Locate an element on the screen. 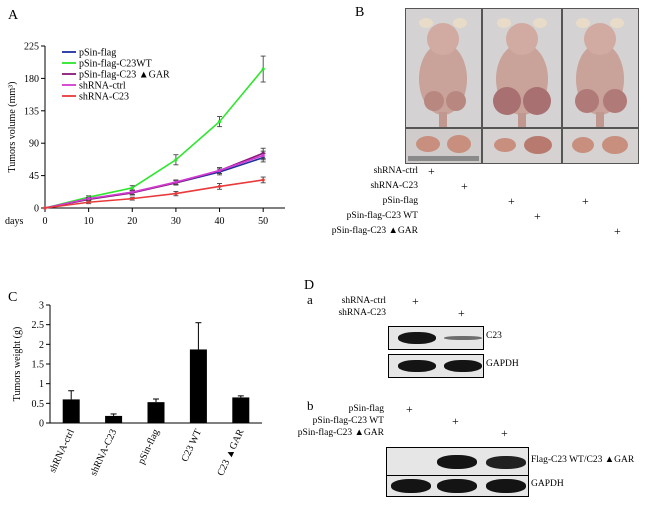 The height and width of the screenshot is (505, 650). panelDb-blot-label: Flag-C23 WT/C23 ▲GAR is located at coordinates (583, 460).